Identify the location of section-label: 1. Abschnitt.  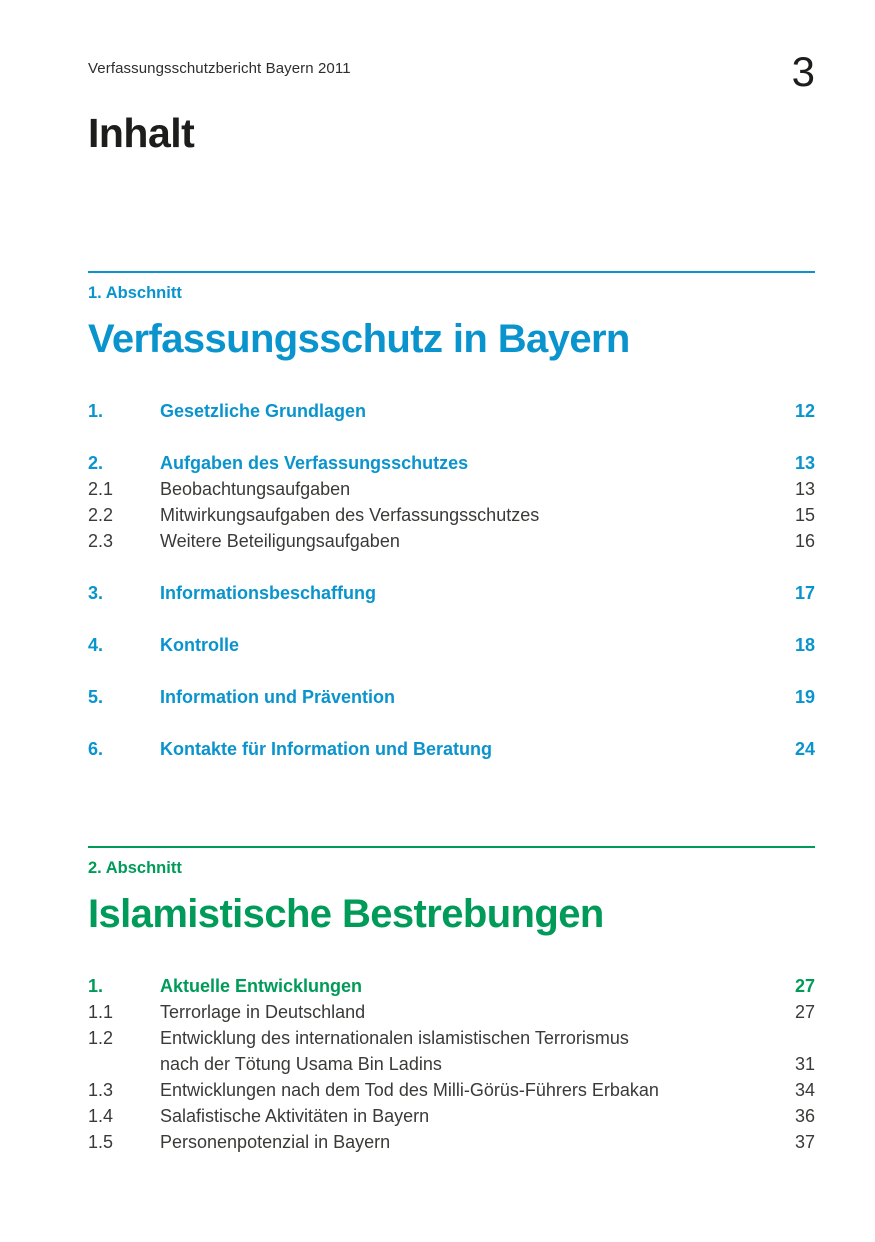
(135, 293).